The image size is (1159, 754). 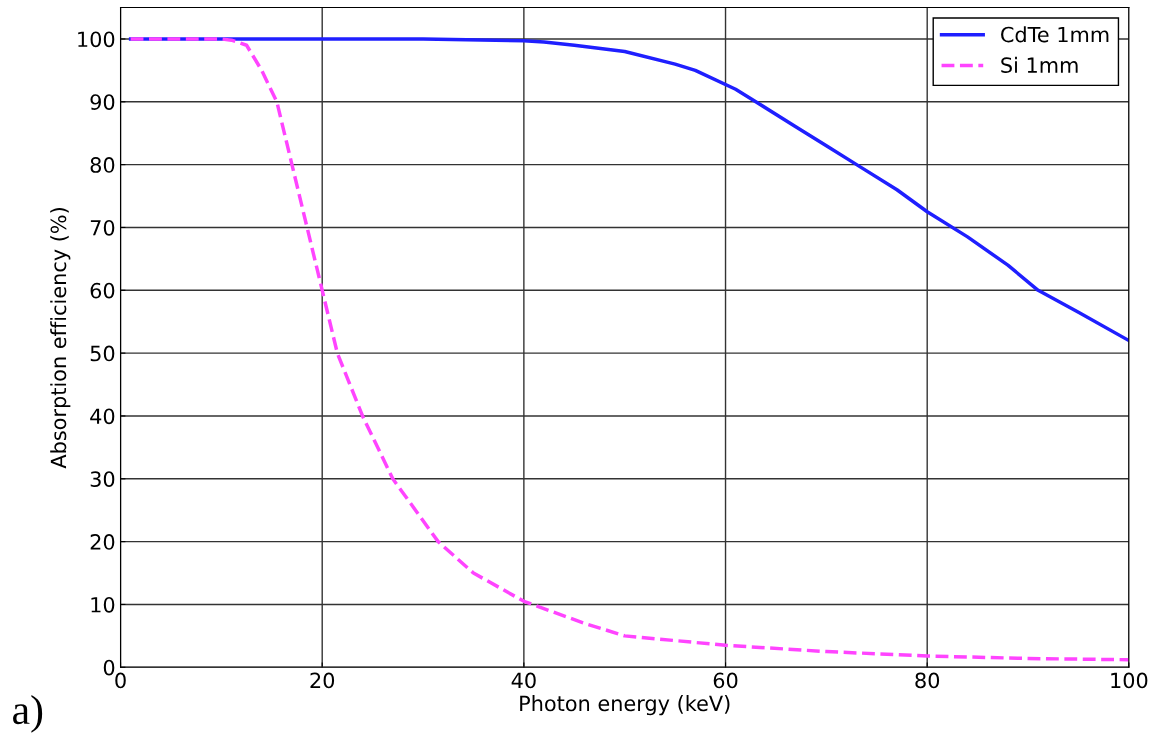 I want to click on y-tick-label: 40, so click(x=102, y=416).